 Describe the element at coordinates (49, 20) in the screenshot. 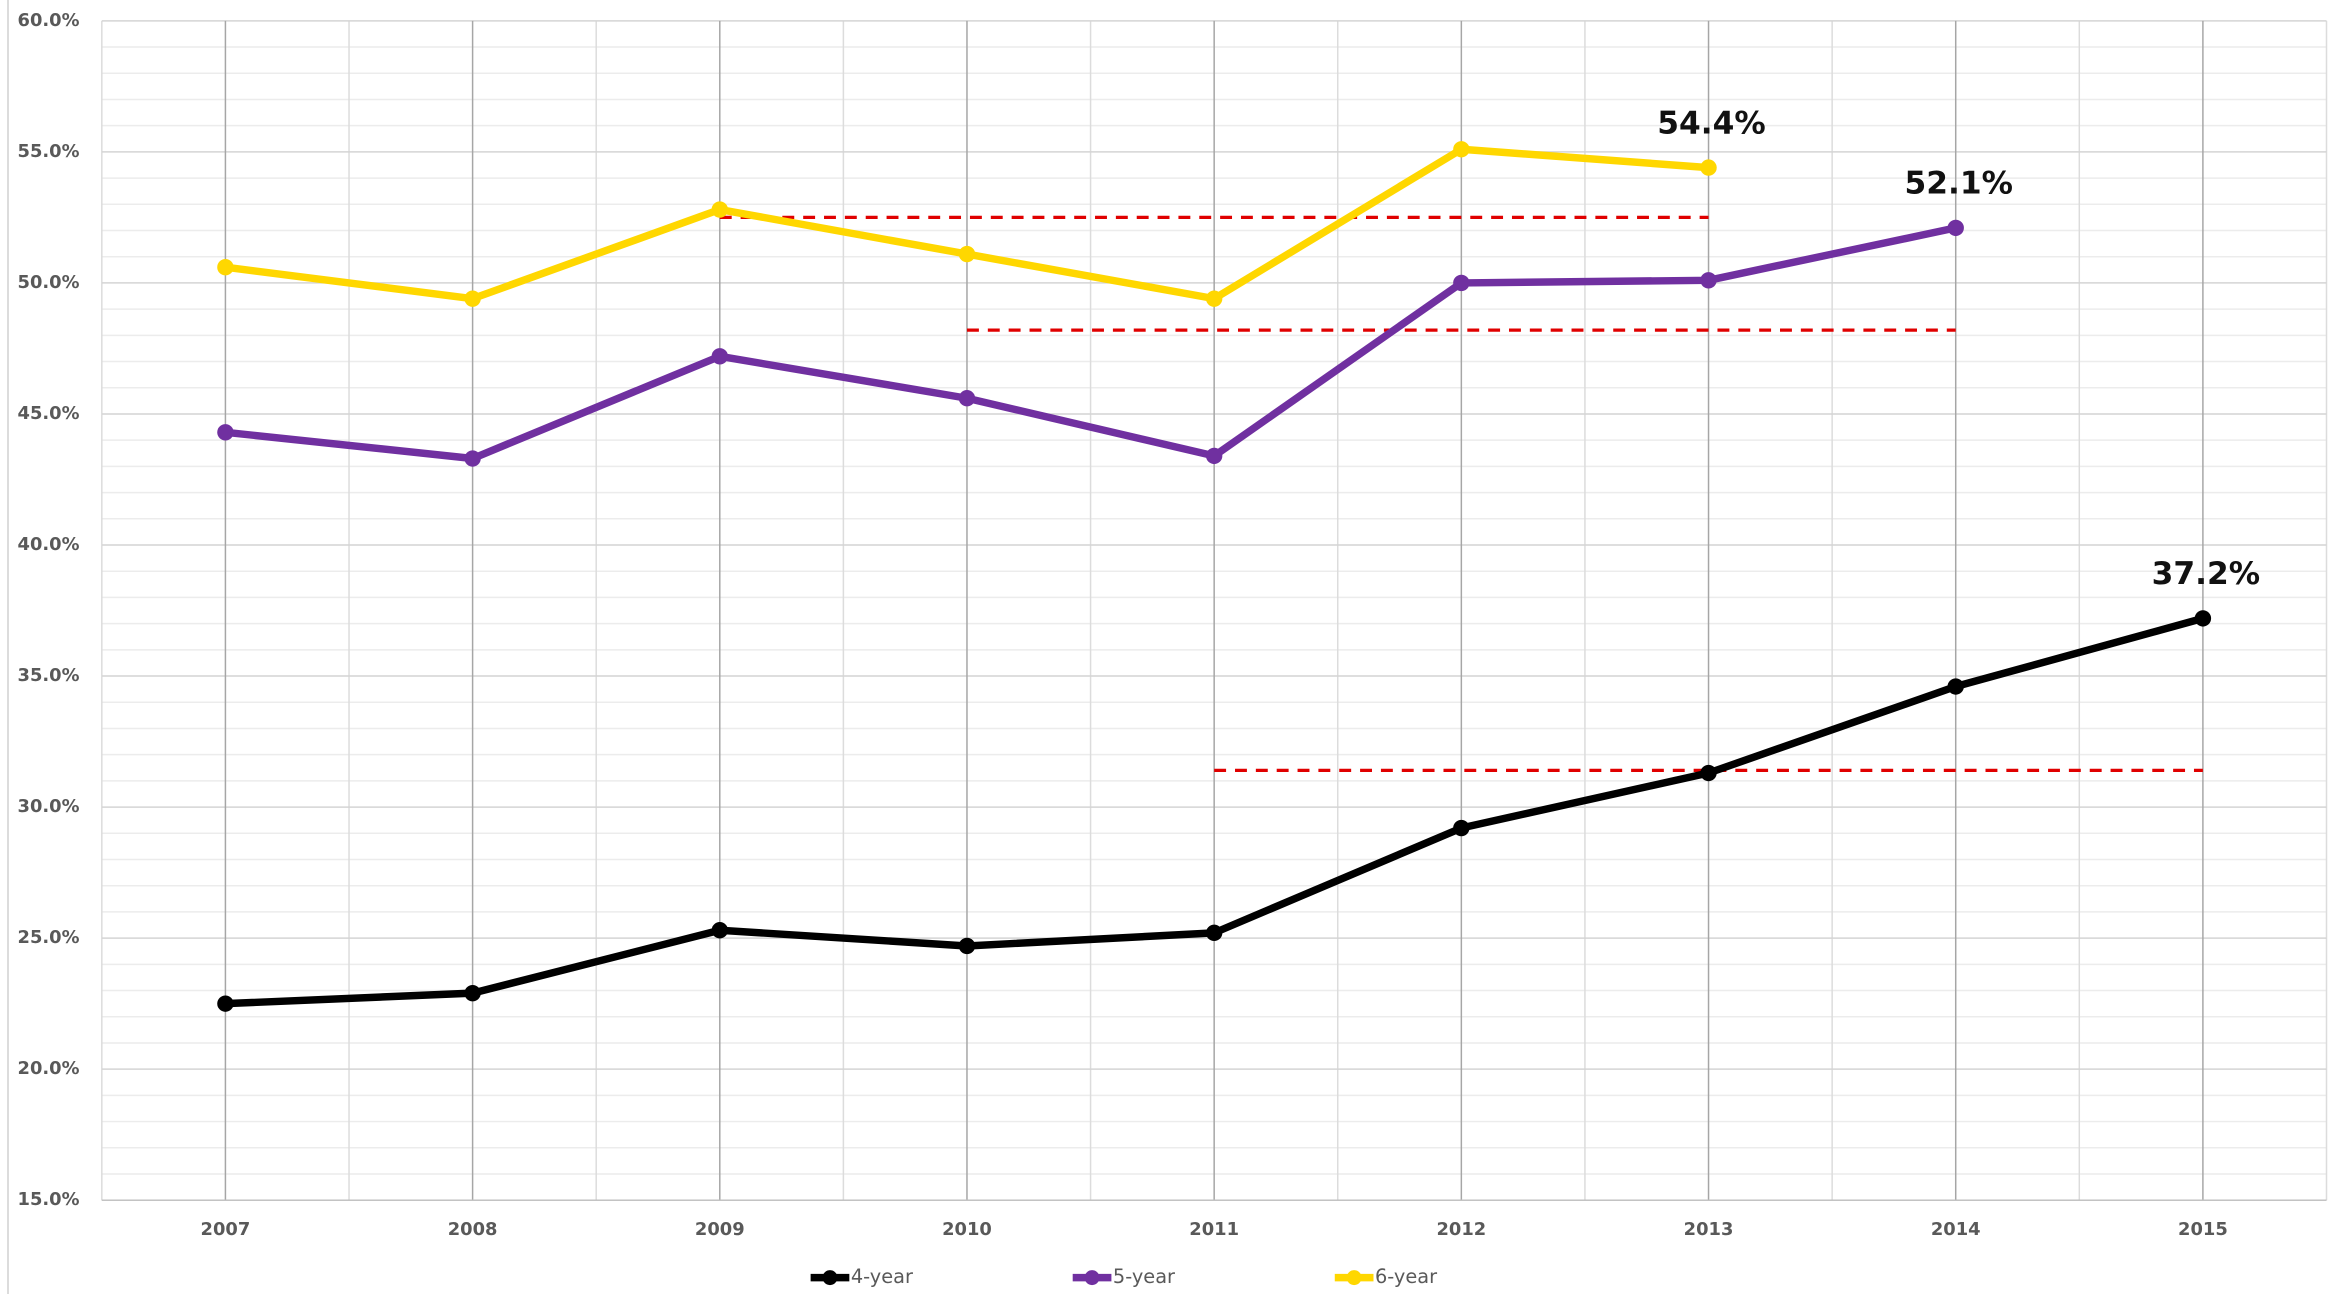

I see `y-tick-label: 60.0%` at that location.